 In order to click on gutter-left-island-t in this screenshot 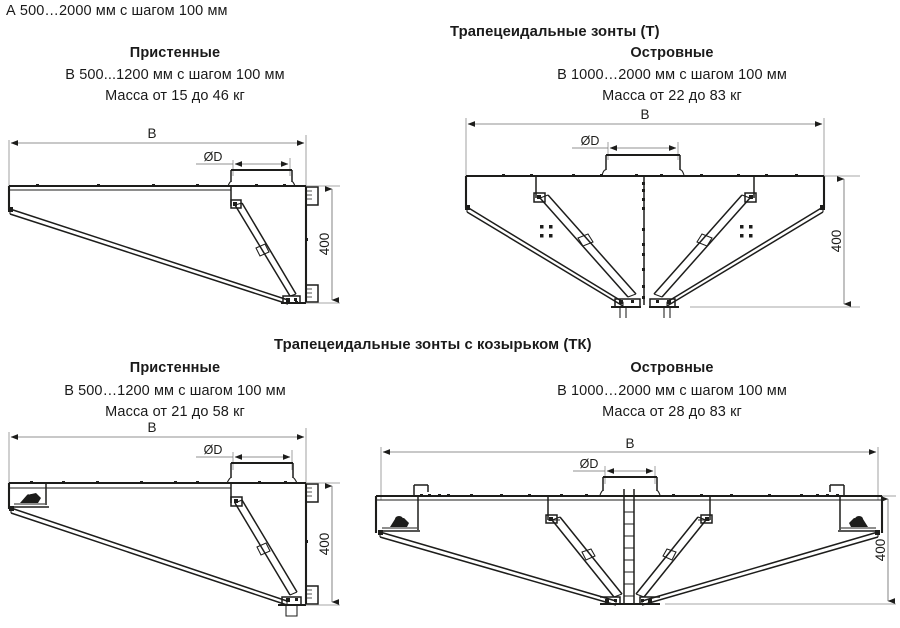, I will do `click(626, 308)`.